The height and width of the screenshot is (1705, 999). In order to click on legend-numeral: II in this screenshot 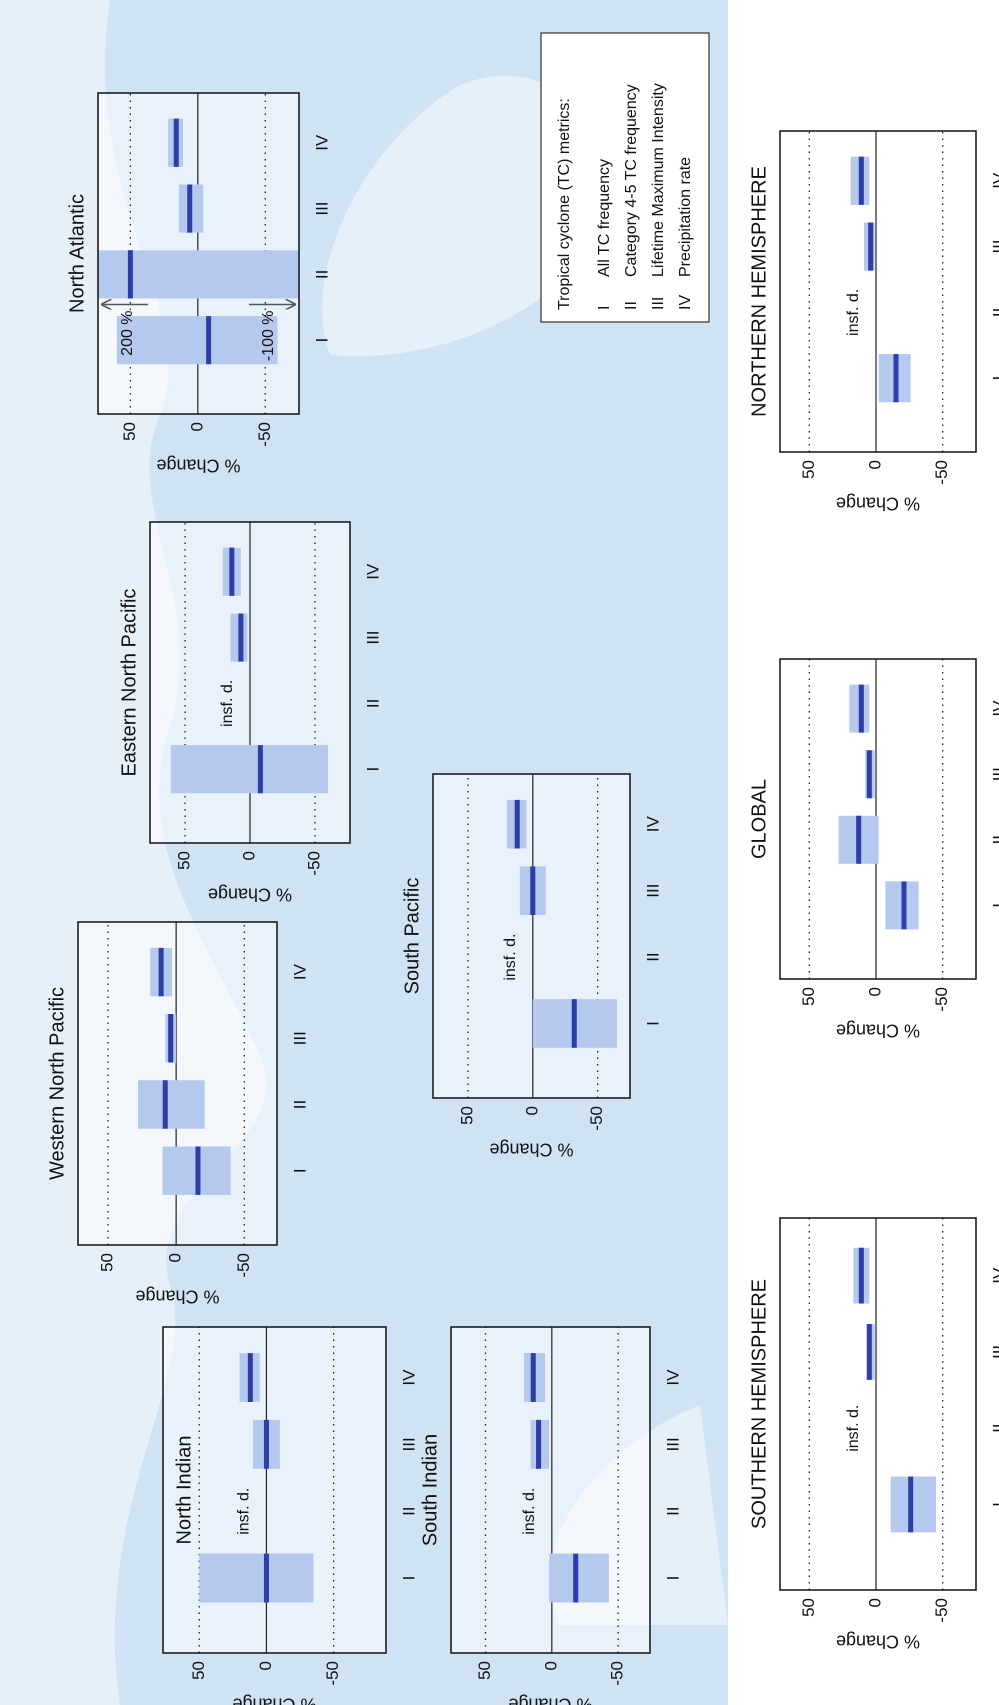, I will do `click(631, 305)`.